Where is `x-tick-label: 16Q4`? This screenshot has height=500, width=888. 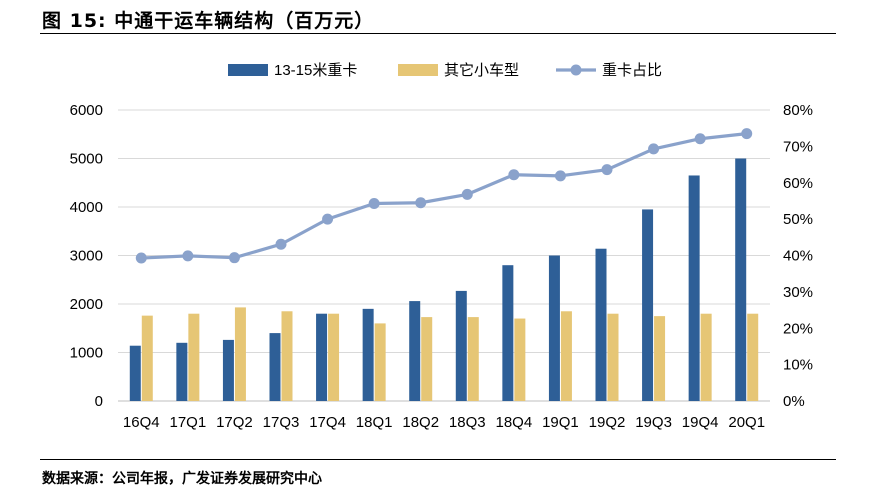
x-tick-label: 16Q4 is located at coordinates (141, 422).